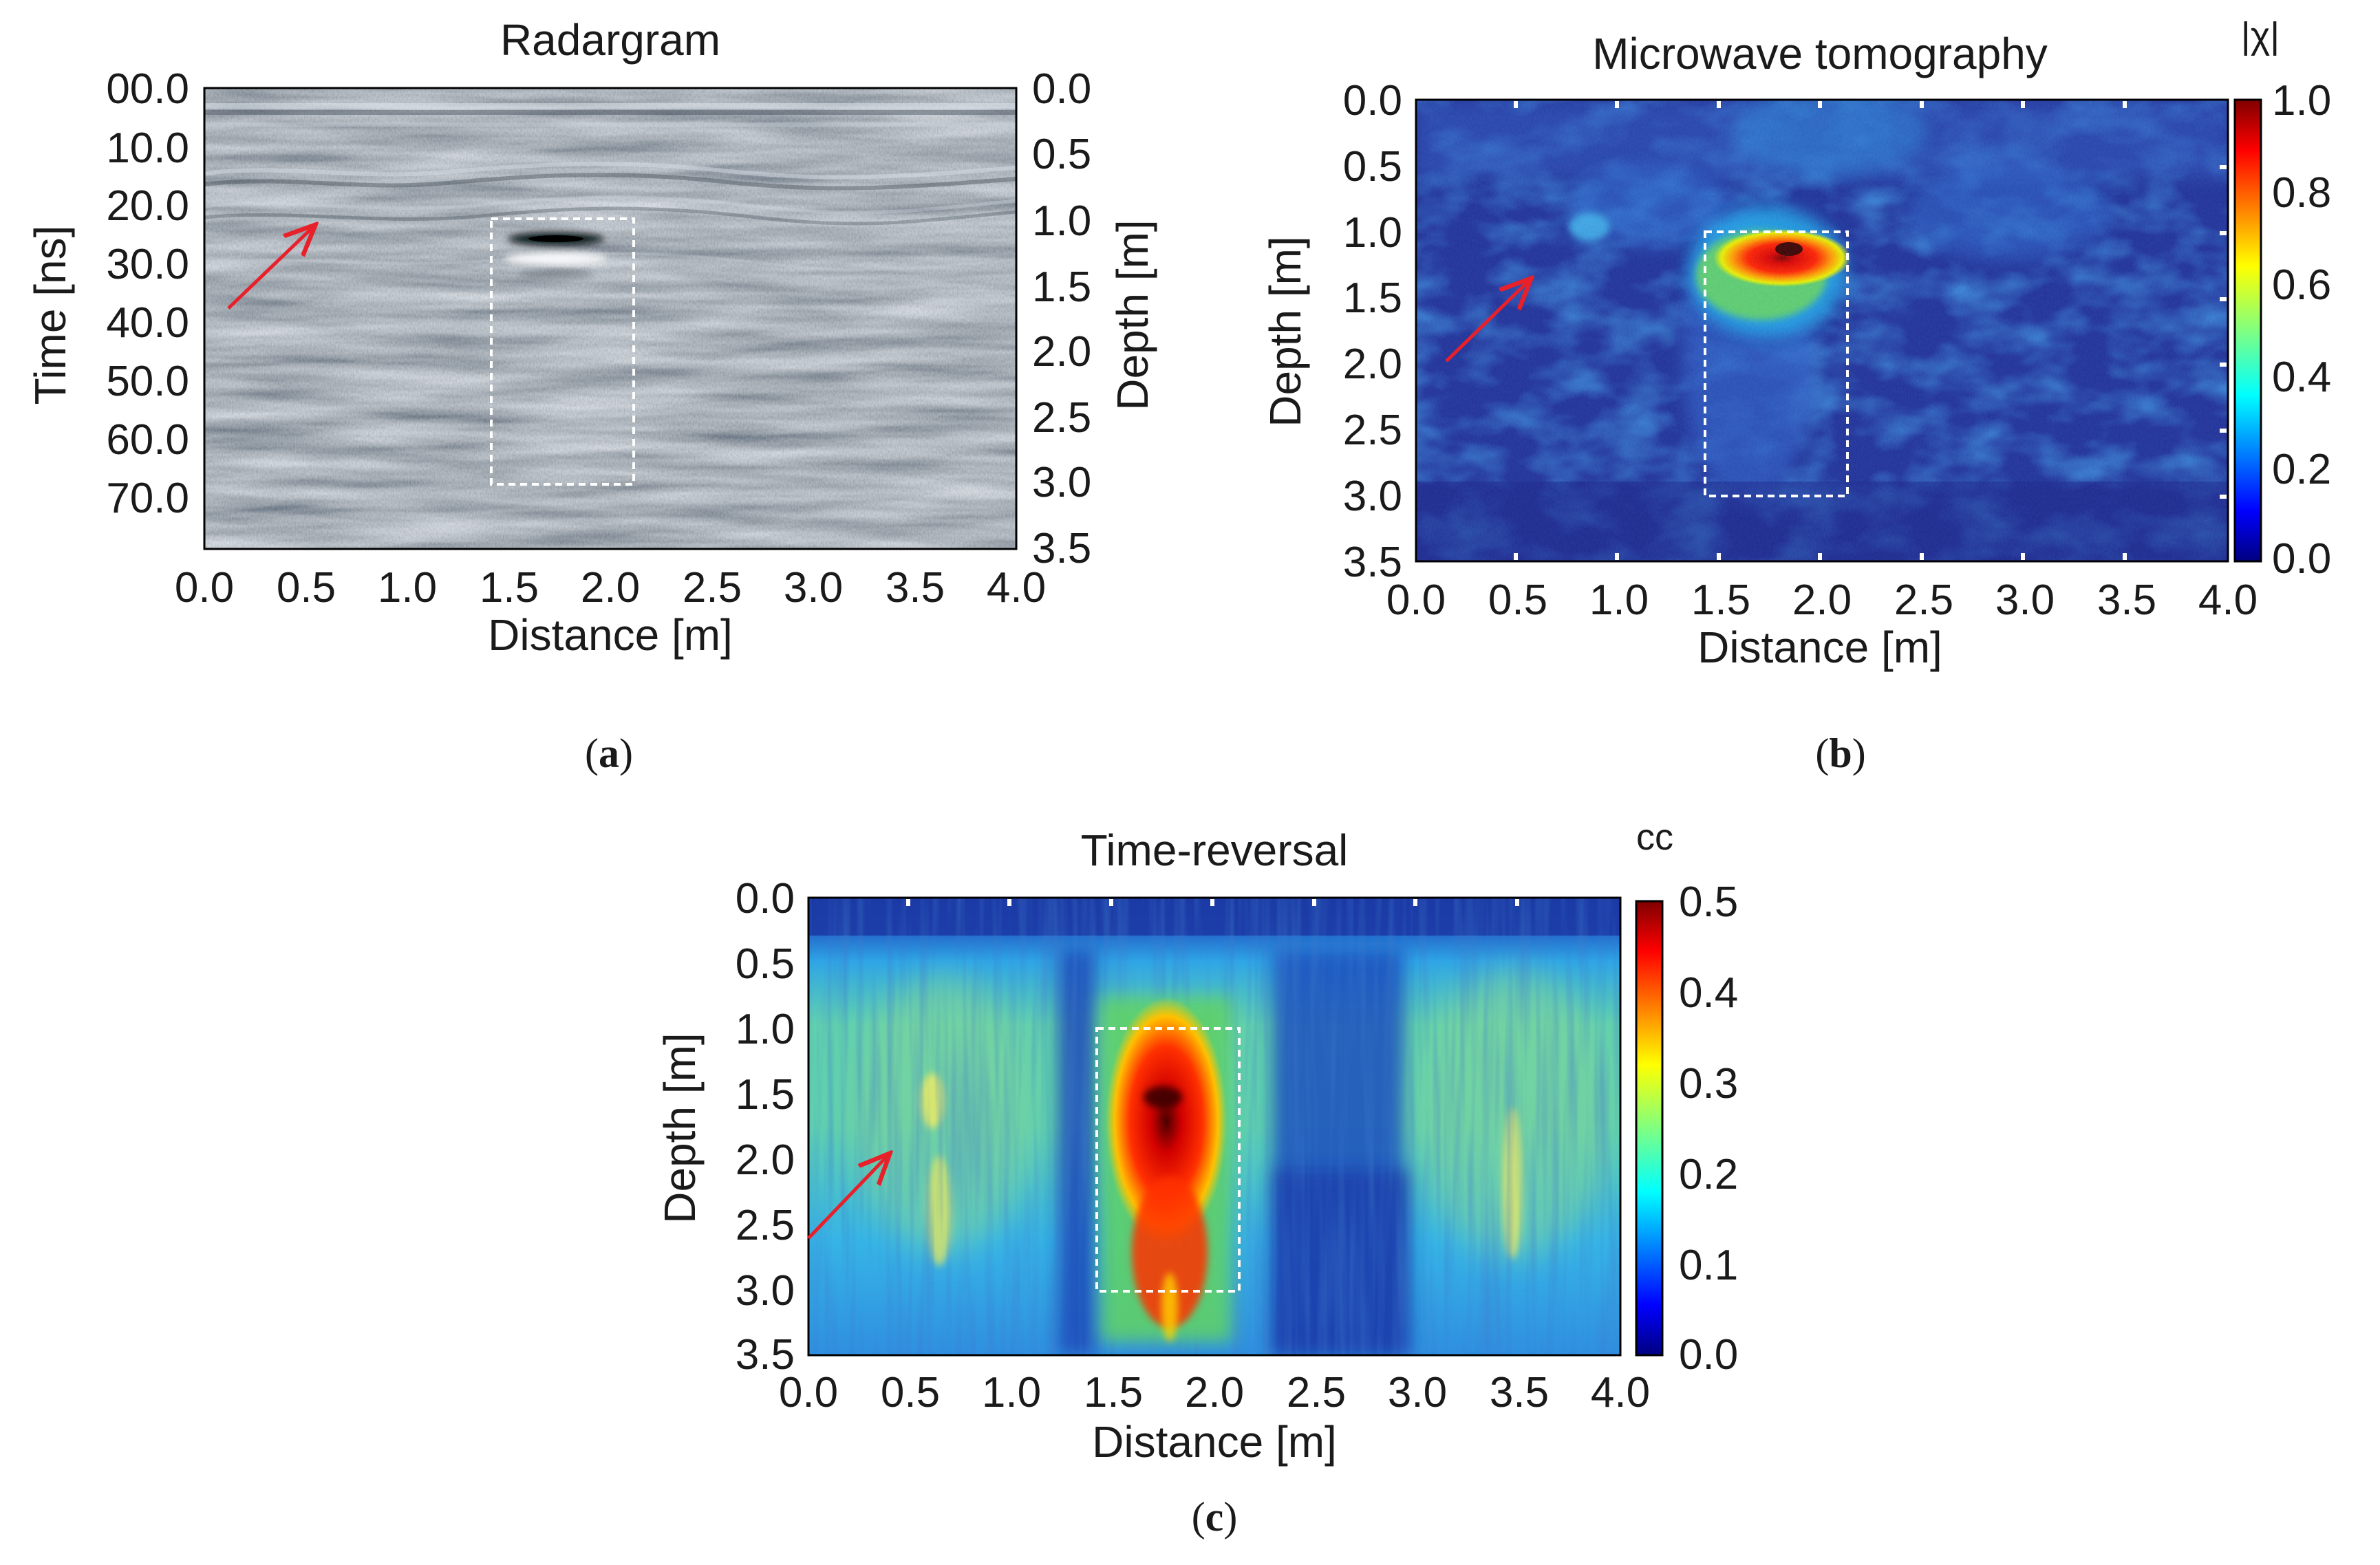 This screenshot has width=2380, height=1565. I want to click on panel-b-y-tick: 2.0, so click(1372, 364).